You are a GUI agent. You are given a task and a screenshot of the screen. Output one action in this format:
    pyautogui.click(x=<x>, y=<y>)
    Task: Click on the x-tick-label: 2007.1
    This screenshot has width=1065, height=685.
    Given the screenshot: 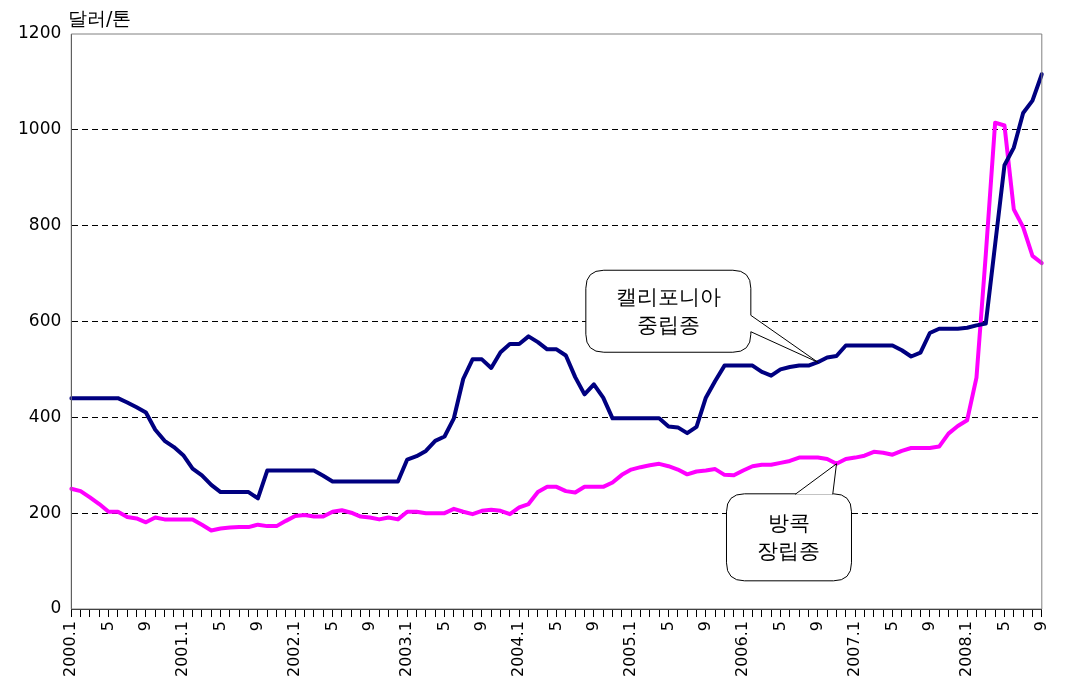 What is the action you would take?
    pyautogui.click(x=854, y=649)
    